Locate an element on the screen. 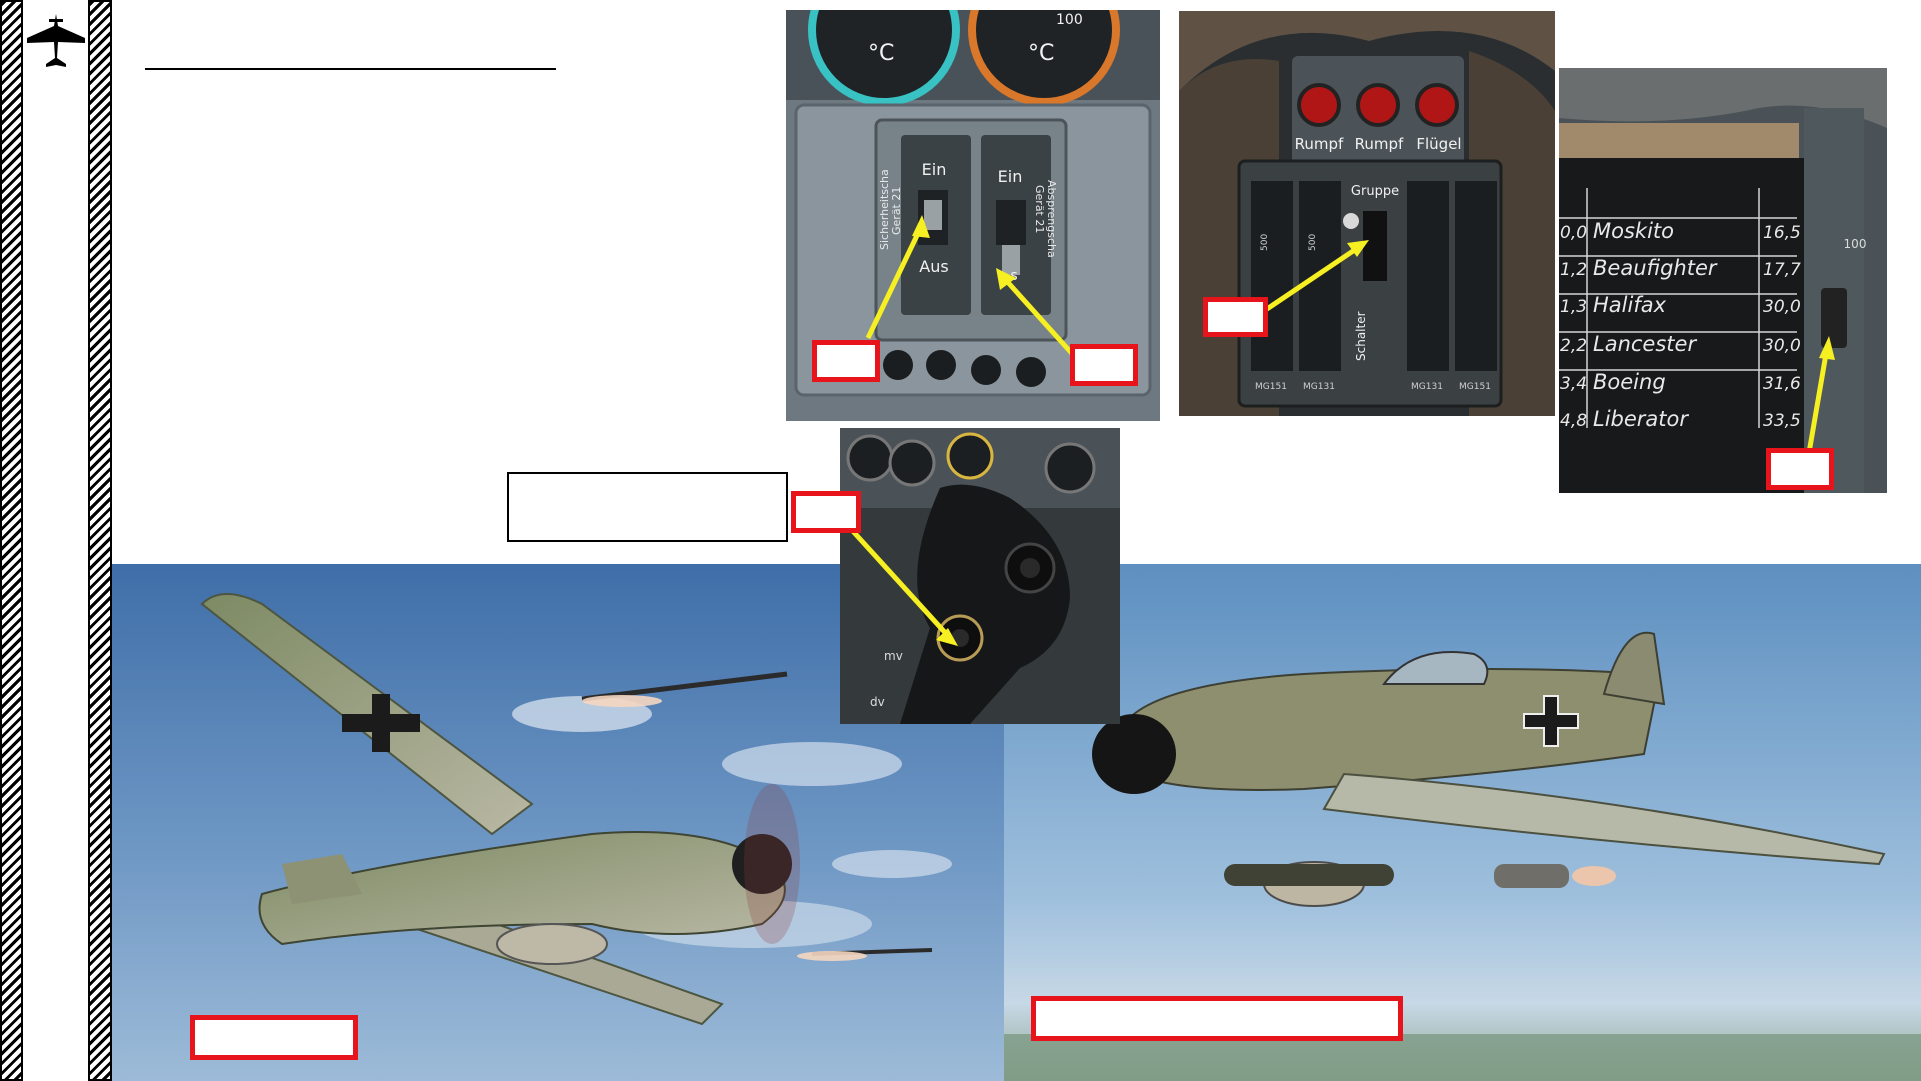 The image size is (1921, 1081). revi-row-2-right: 17,7 is located at coordinates (1782, 270).